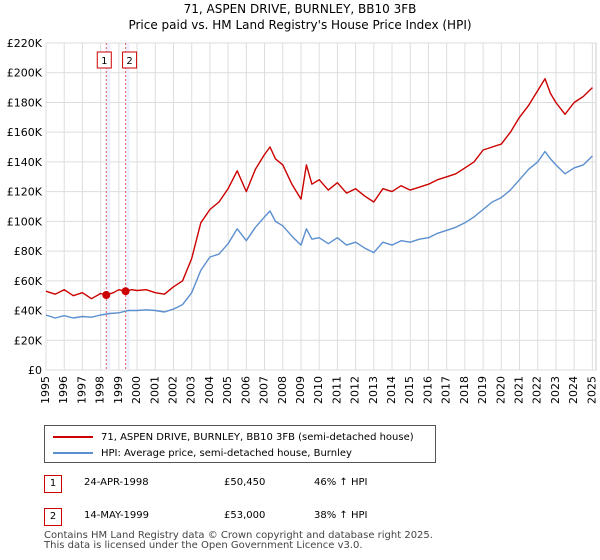 This screenshot has height=560, width=600. I want to click on x-tick-label: 2015, so click(409, 390).